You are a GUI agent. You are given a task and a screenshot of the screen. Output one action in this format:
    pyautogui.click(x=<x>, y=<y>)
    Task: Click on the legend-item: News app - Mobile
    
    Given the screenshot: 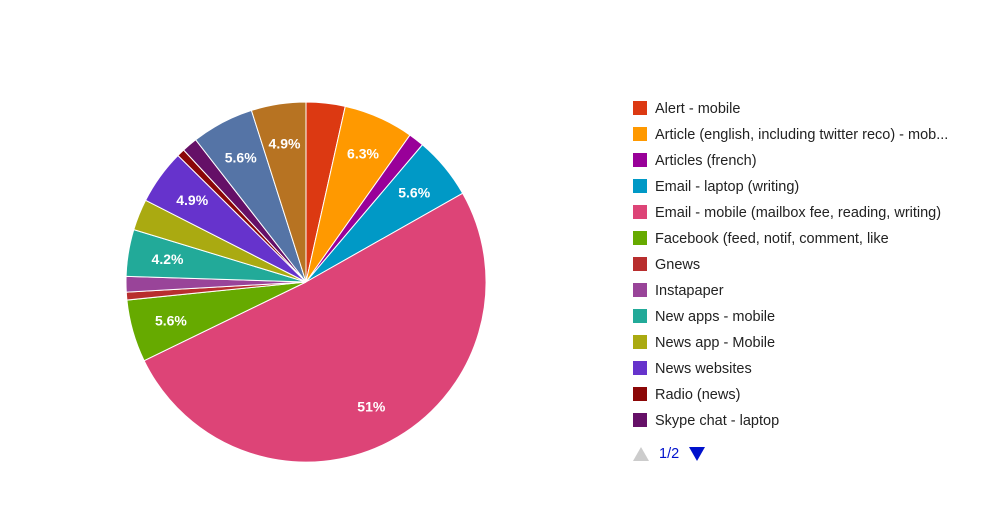 What is the action you would take?
    pyautogui.click(x=813, y=347)
    